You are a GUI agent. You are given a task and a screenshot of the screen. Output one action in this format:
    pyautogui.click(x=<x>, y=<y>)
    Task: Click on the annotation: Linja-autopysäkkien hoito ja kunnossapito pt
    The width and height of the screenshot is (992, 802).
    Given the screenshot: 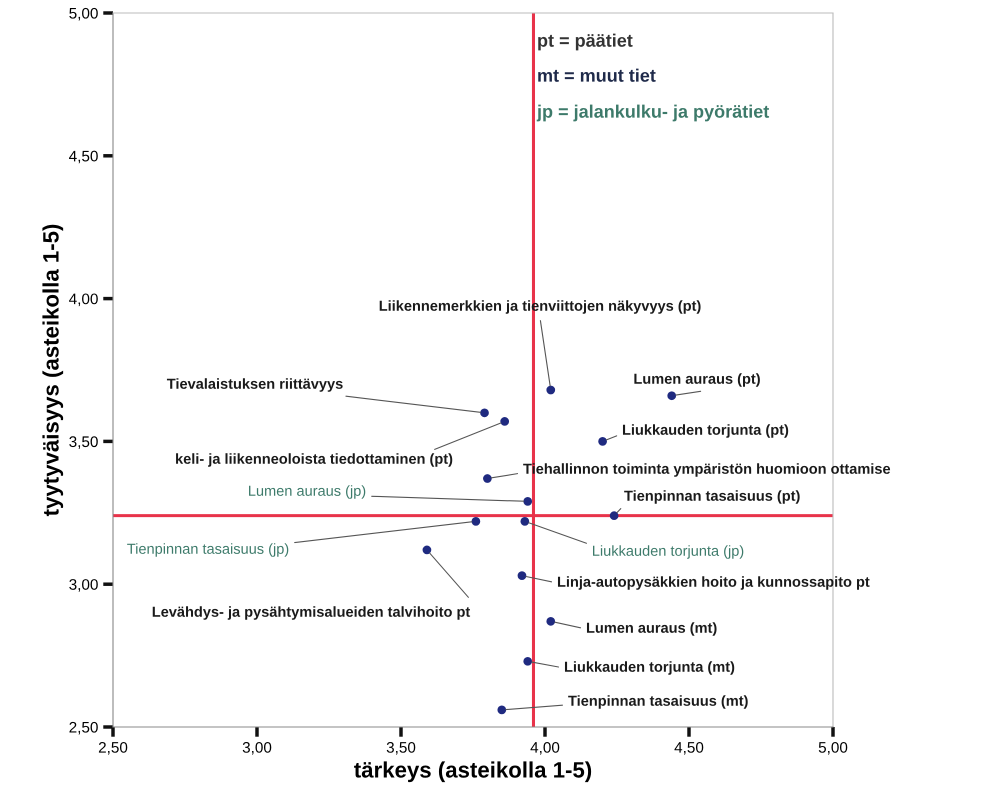 What is the action you would take?
    pyautogui.click(x=714, y=583)
    